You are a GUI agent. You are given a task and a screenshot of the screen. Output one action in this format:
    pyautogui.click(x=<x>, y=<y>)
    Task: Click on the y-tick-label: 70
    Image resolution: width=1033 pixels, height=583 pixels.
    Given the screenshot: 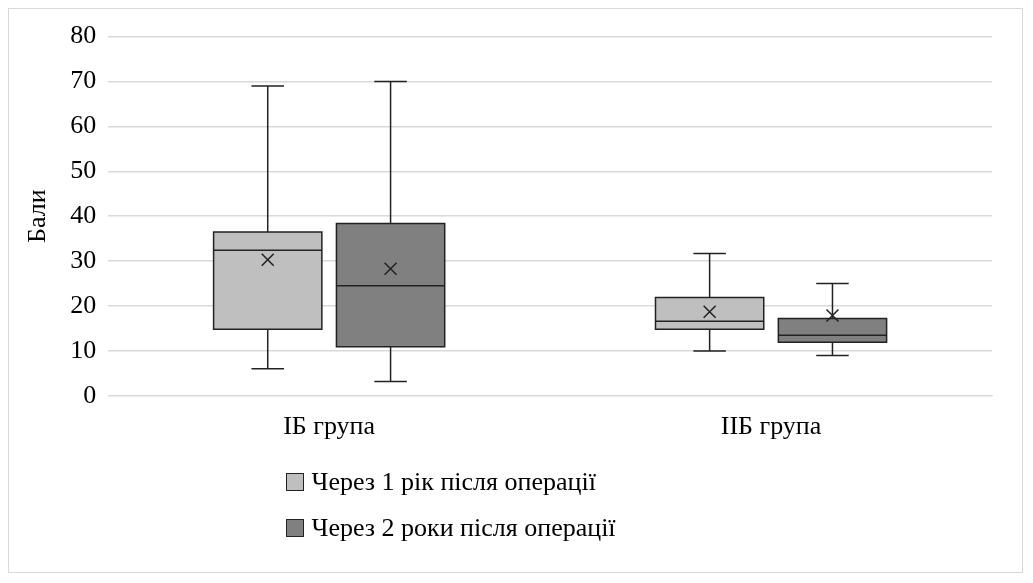 What is the action you would take?
    pyautogui.click(x=83, y=80)
    